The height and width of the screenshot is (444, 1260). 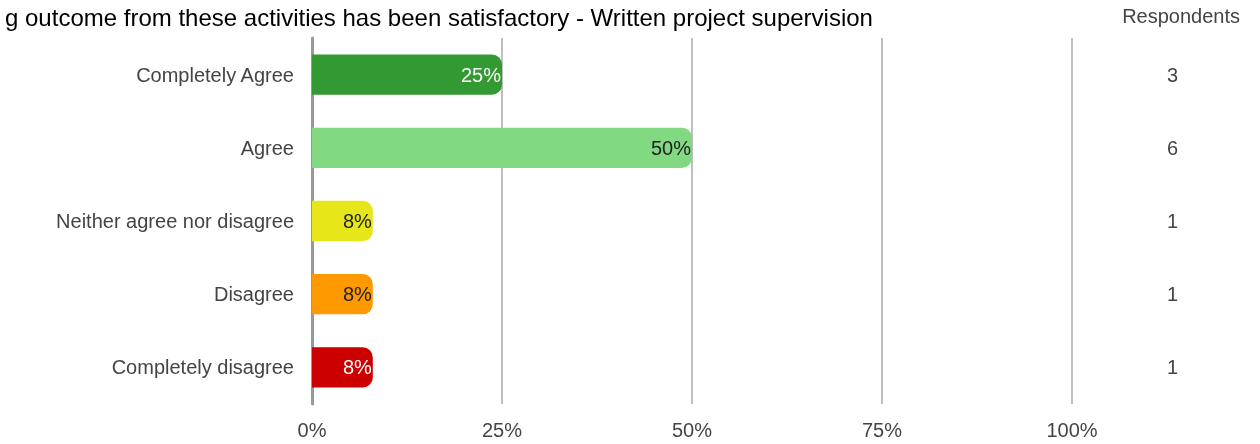 What do you see at coordinates (253, 294) in the screenshot?
I see `y-tick-label: Disagree` at bounding box center [253, 294].